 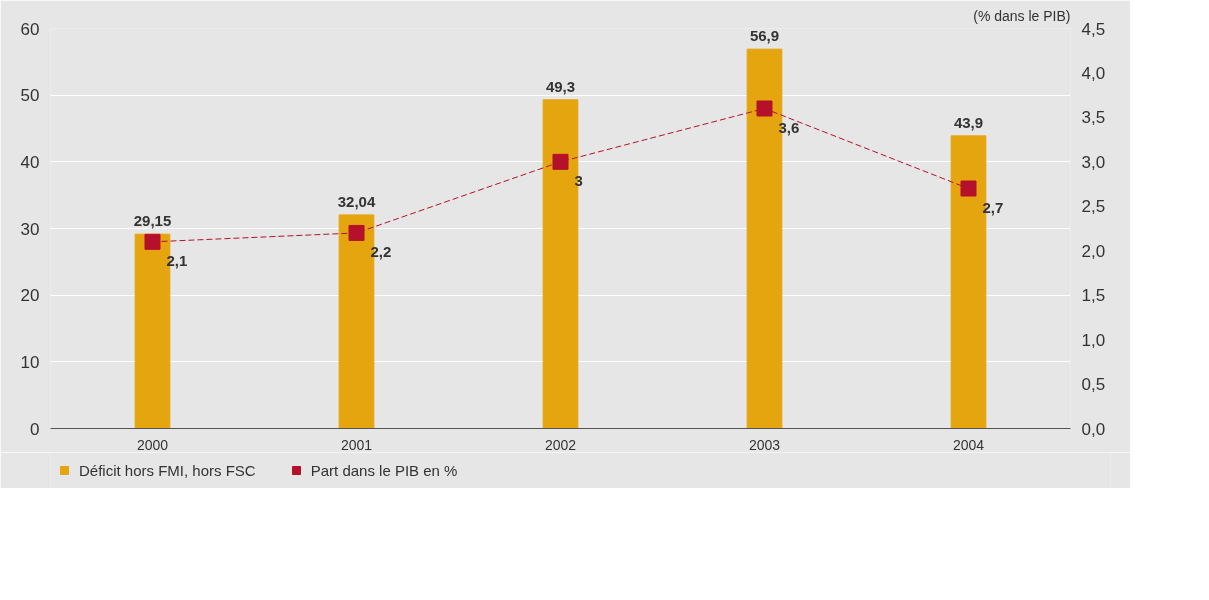 I want to click on y2-tick-label: 4,5, so click(x=1093, y=29).